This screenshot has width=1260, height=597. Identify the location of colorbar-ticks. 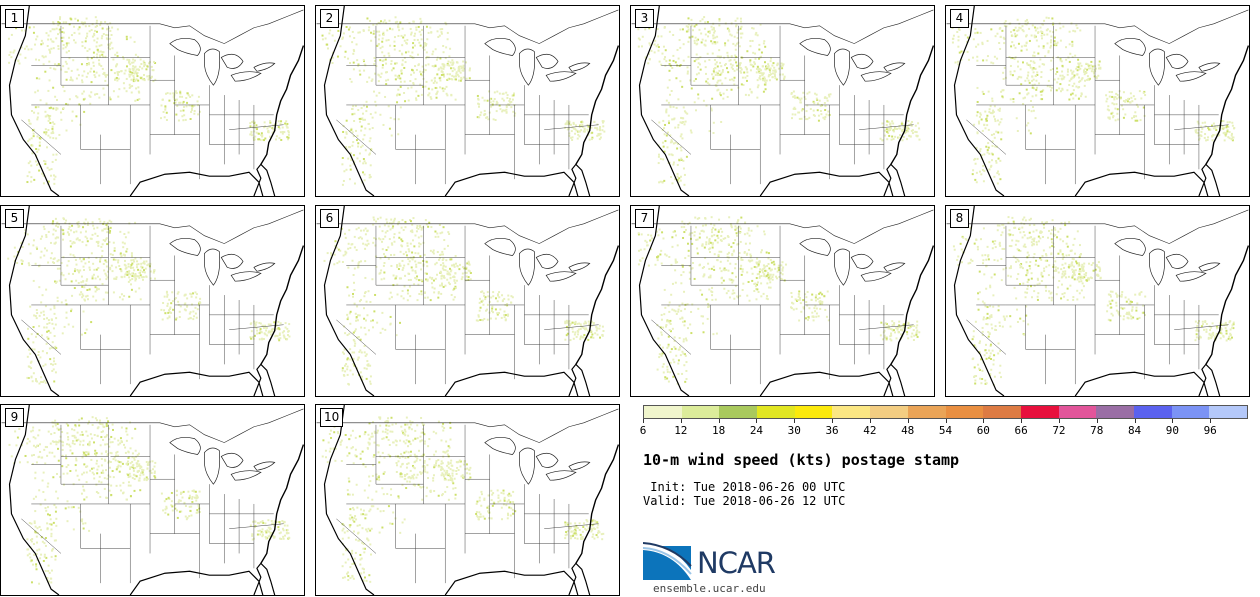
(945, 421).